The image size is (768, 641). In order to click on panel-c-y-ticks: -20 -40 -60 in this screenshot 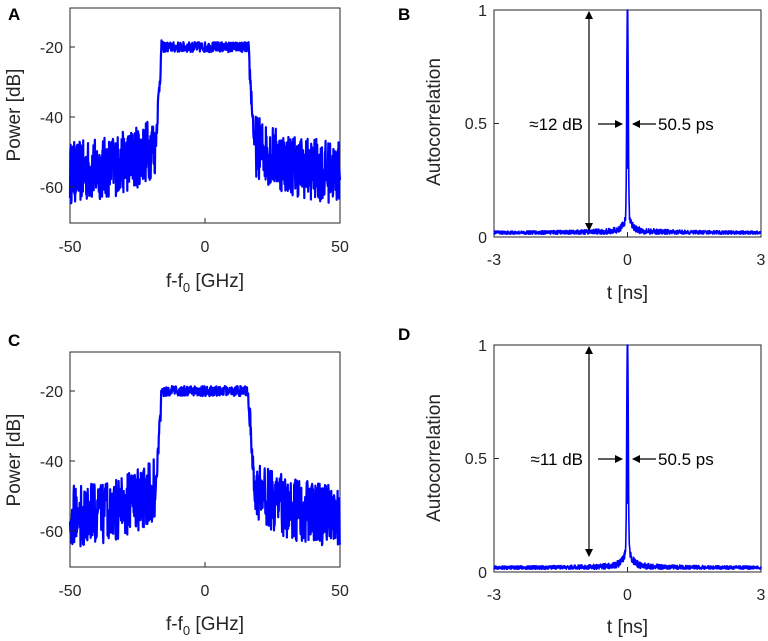, I will do `click(57, 462)`.